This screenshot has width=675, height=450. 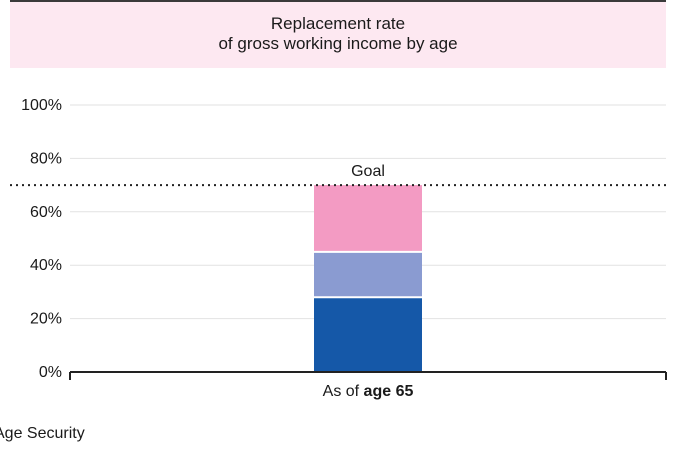 What do you see at coordinates (389, 391) in the screenshot?
I see `x-category-label-bold: age 65` at bounding box center [389, 391].